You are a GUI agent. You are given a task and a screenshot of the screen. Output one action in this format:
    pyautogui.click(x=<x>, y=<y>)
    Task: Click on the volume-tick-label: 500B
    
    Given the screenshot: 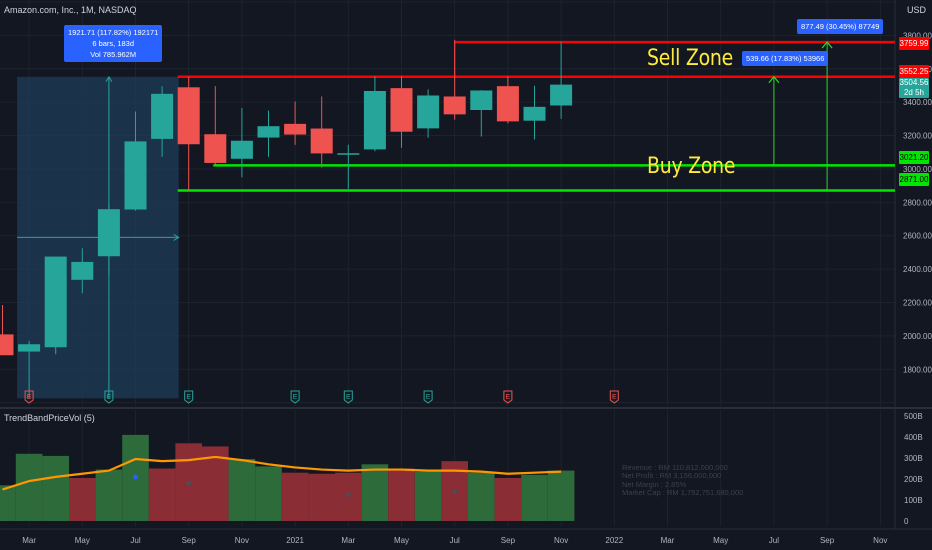 What is the action you would take?
    pyautogui.click(x=913, y=416)
    